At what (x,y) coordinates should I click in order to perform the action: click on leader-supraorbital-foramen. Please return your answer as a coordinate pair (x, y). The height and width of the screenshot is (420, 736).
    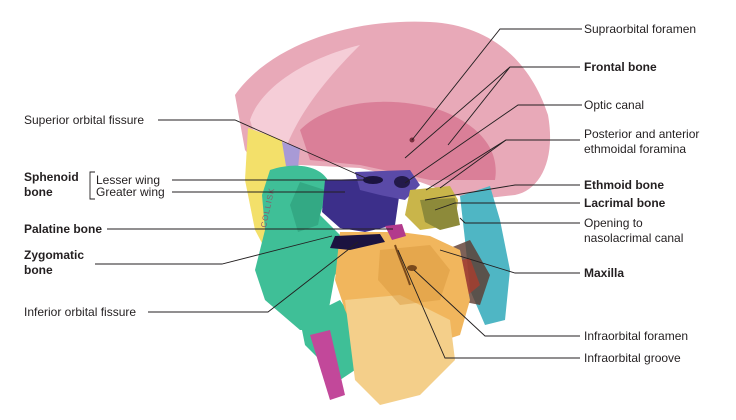
    Looking at the image, I should click on (496, 84).